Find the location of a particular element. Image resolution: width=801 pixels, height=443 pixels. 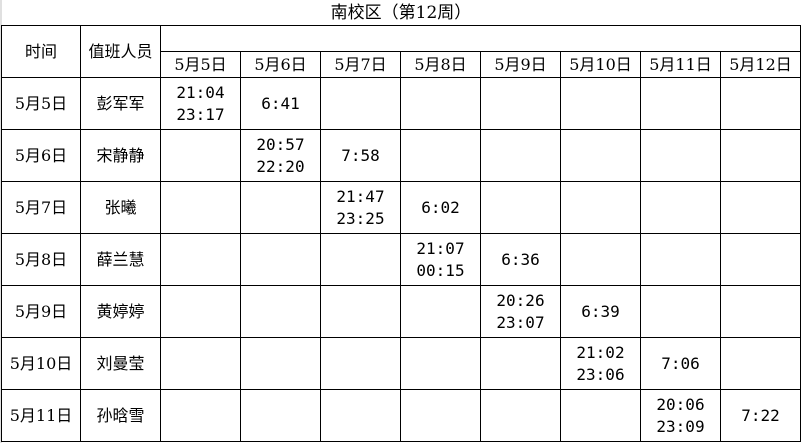

table-row: 5月9日 黄婷婷 20:26 23:07 6:39 is located at coordinates (401, 311).